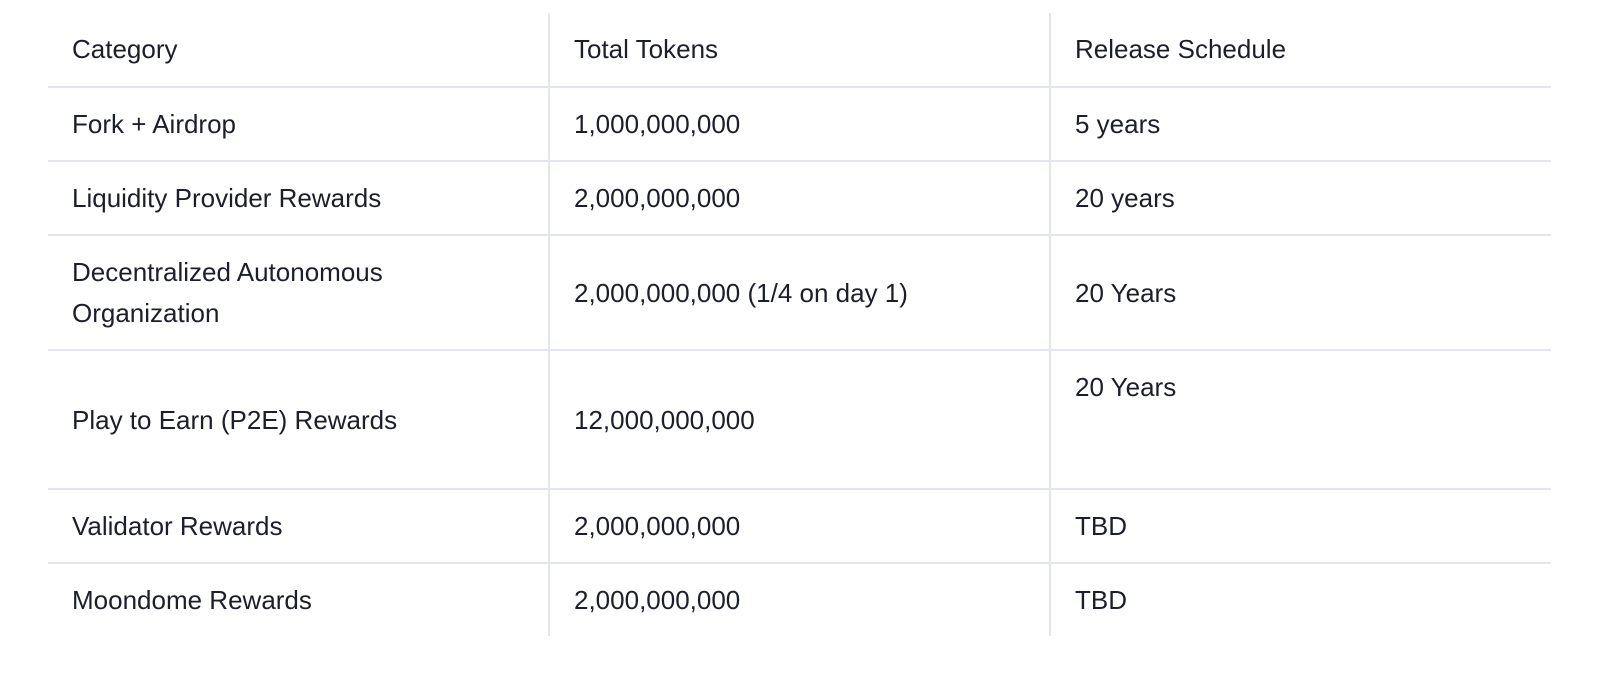 The height and width of the screenshot is (688, 1602). Describe the element at coordinates (298, 526) in the screenshot. I see `cell-category: Validator Rewards` at that location.